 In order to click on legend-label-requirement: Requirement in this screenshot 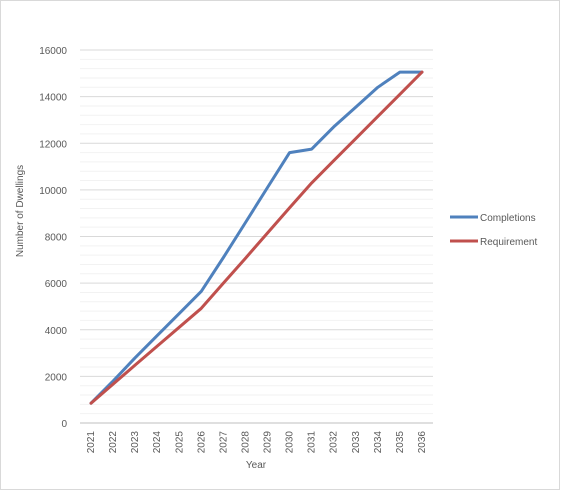, I will do `click(508, 242)`.